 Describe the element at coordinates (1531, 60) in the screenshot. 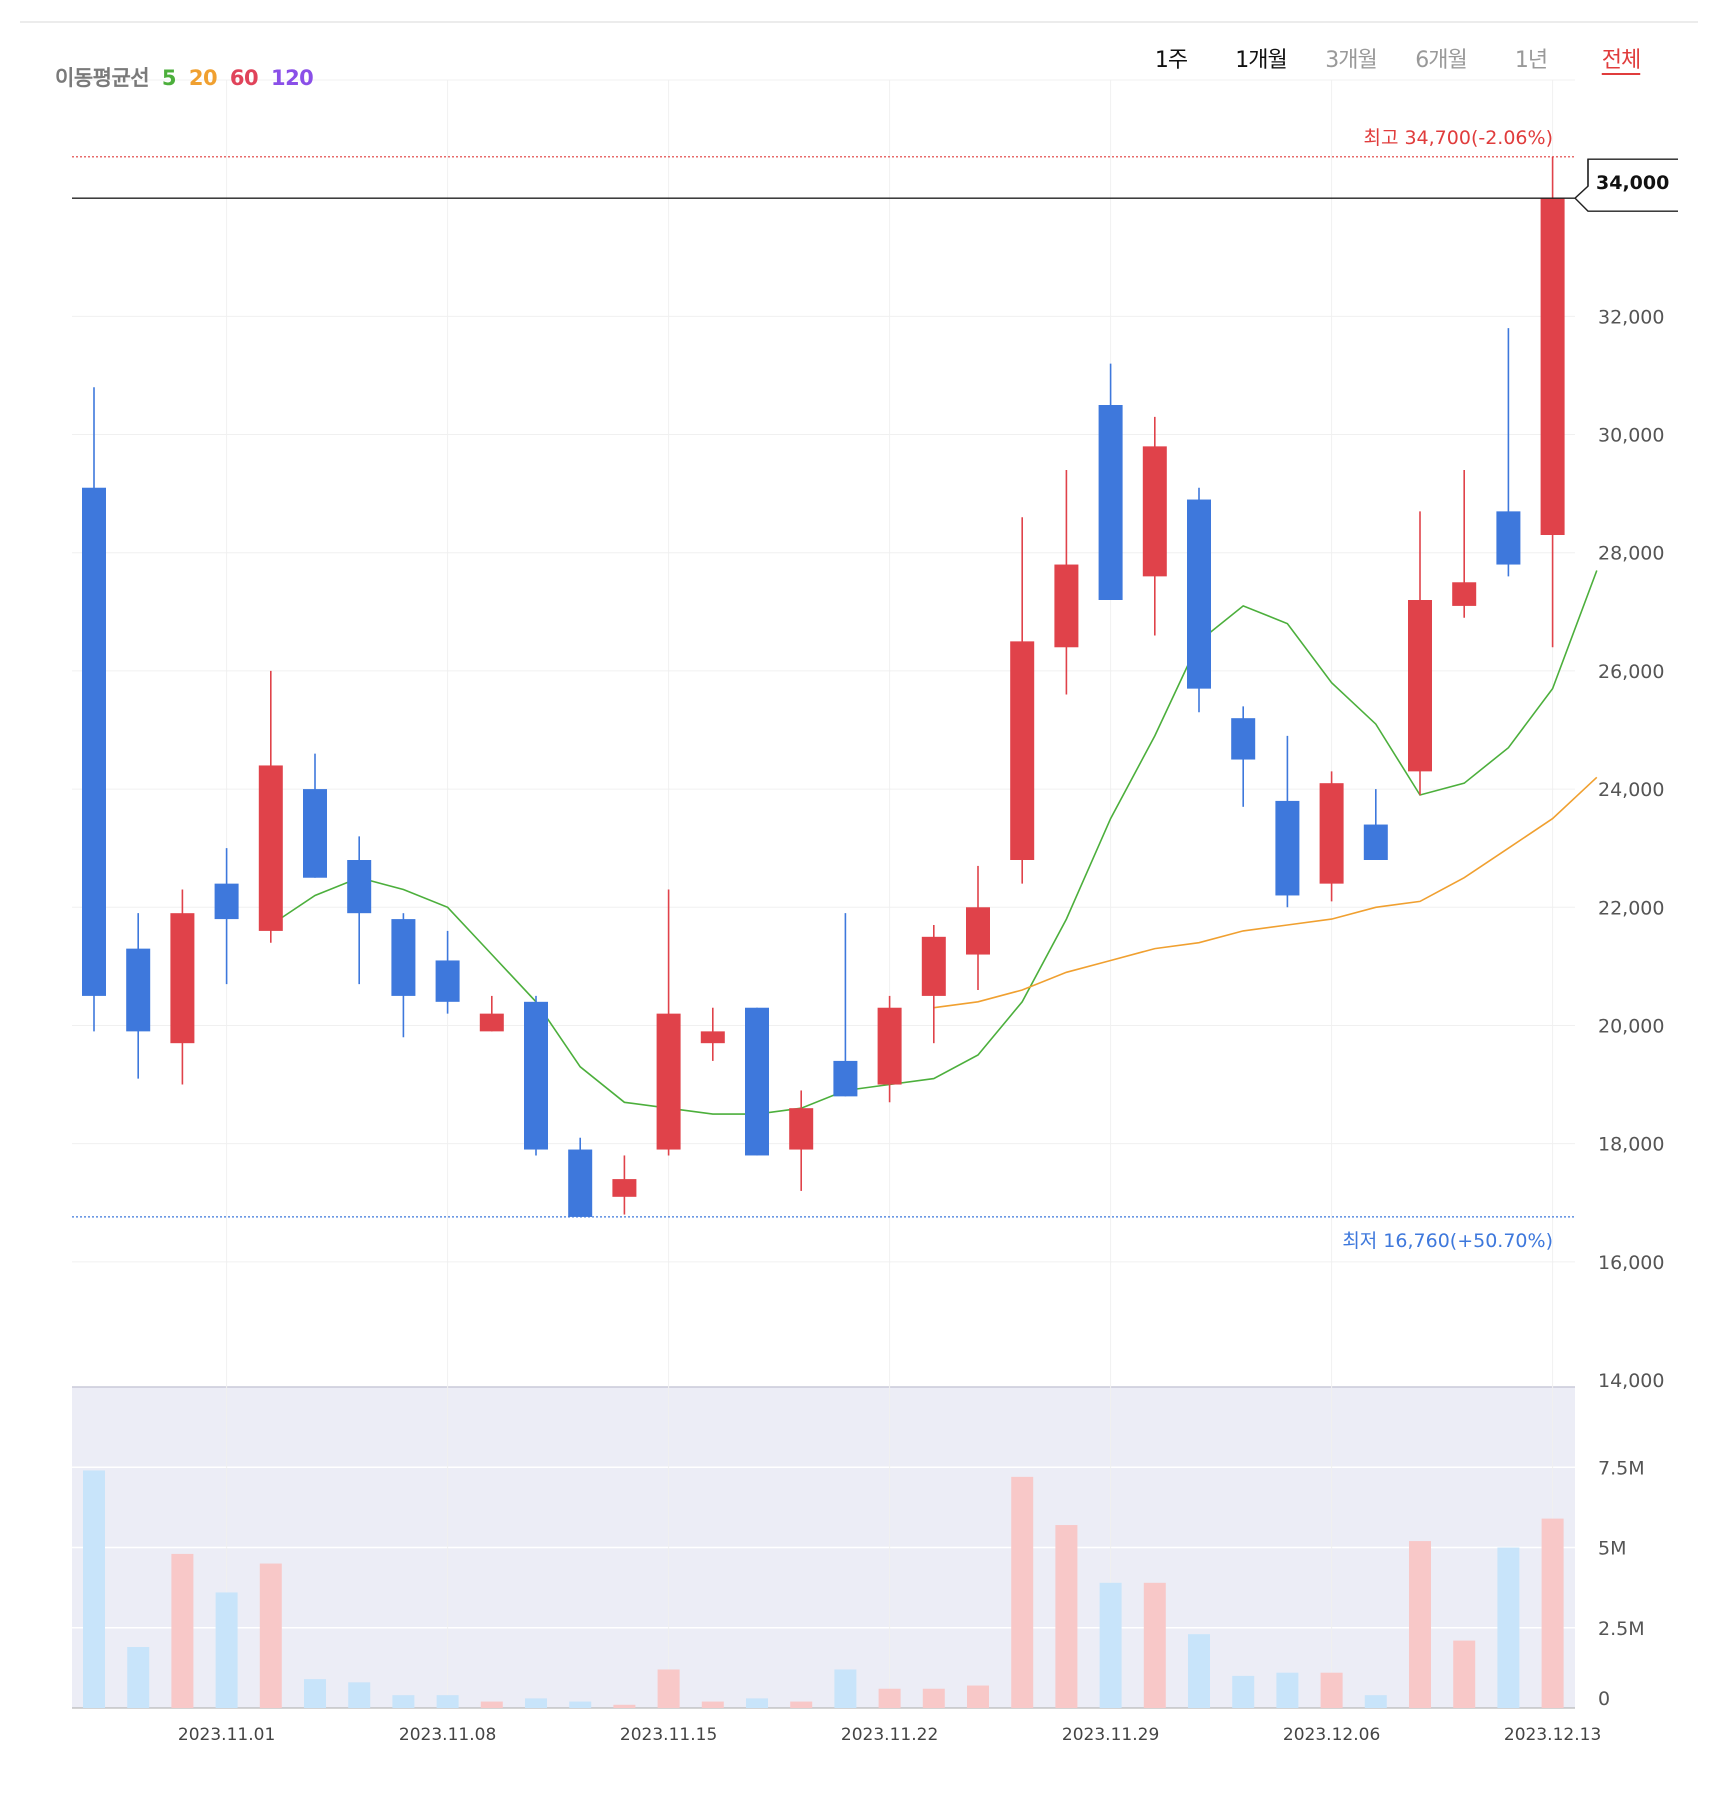

I see `tab-1-year: 1년` at that location.